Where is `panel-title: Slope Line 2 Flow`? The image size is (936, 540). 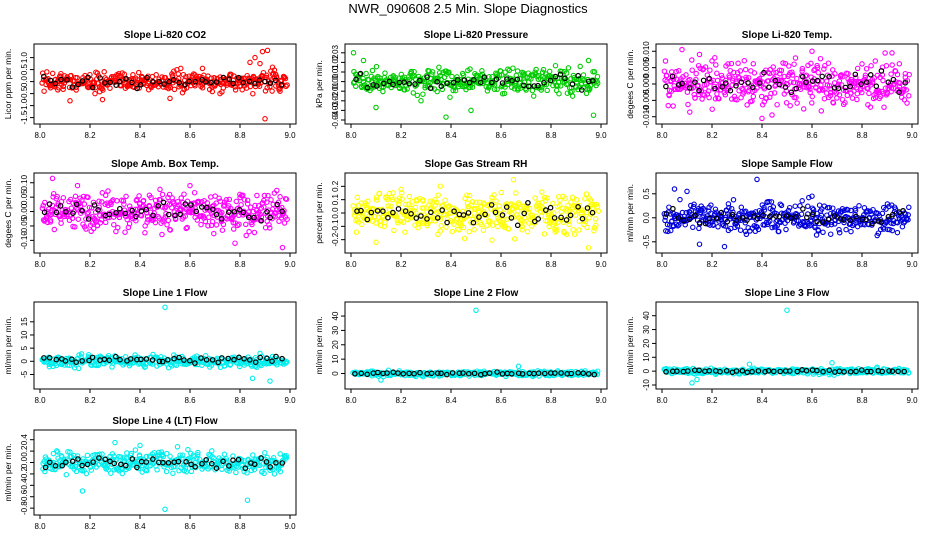 panel-title: Slope Line 2 Flow is located at coordinates (476, 293).